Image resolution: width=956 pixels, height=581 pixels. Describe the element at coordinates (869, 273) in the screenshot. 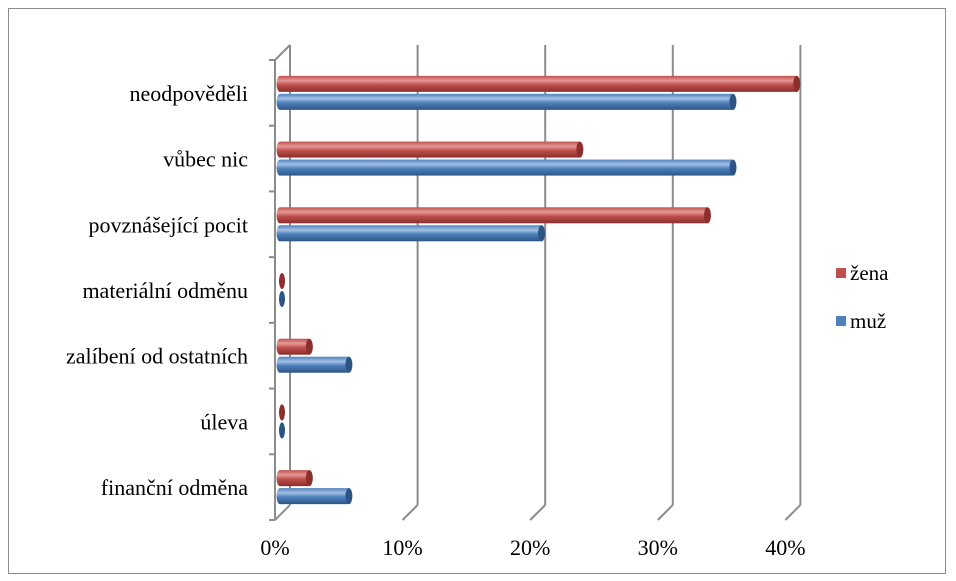

I see `legend-label-zena: žena` at that location.